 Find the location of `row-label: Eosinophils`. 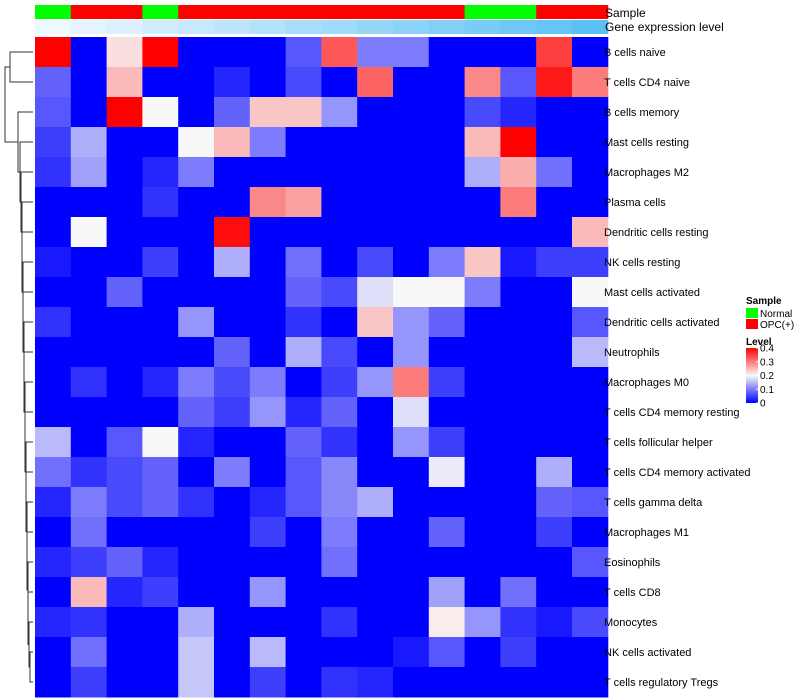

row-label: Eosinophils is located at coordinates (632, 563).